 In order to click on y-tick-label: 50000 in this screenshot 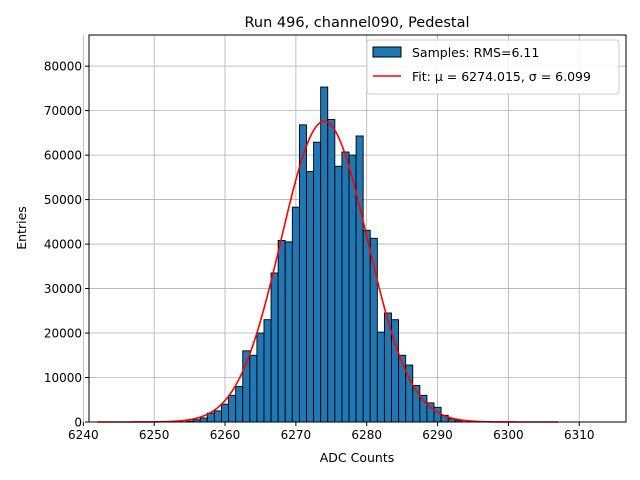, I will do `click(63, 200)`.